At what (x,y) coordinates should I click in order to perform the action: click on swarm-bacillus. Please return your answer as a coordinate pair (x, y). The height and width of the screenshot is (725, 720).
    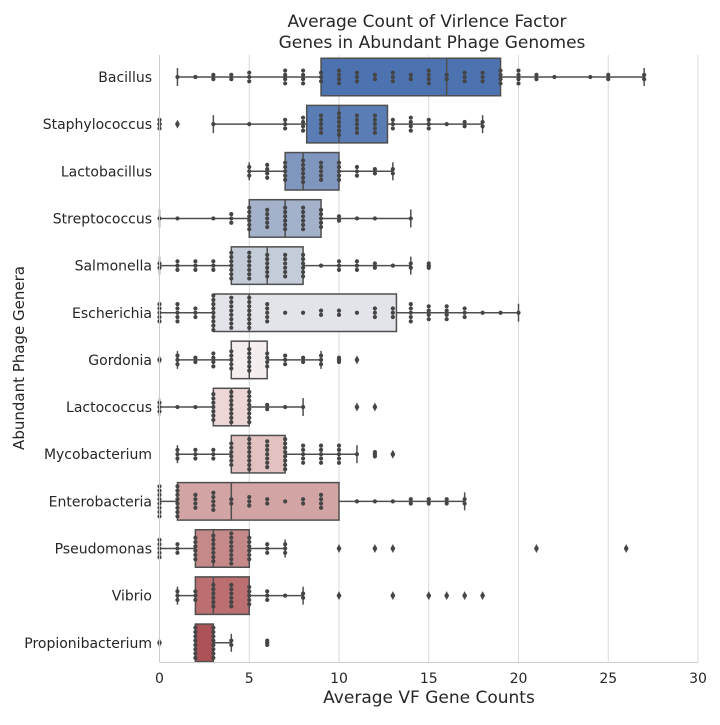
    Looking at the image, I should click on (411, 77).